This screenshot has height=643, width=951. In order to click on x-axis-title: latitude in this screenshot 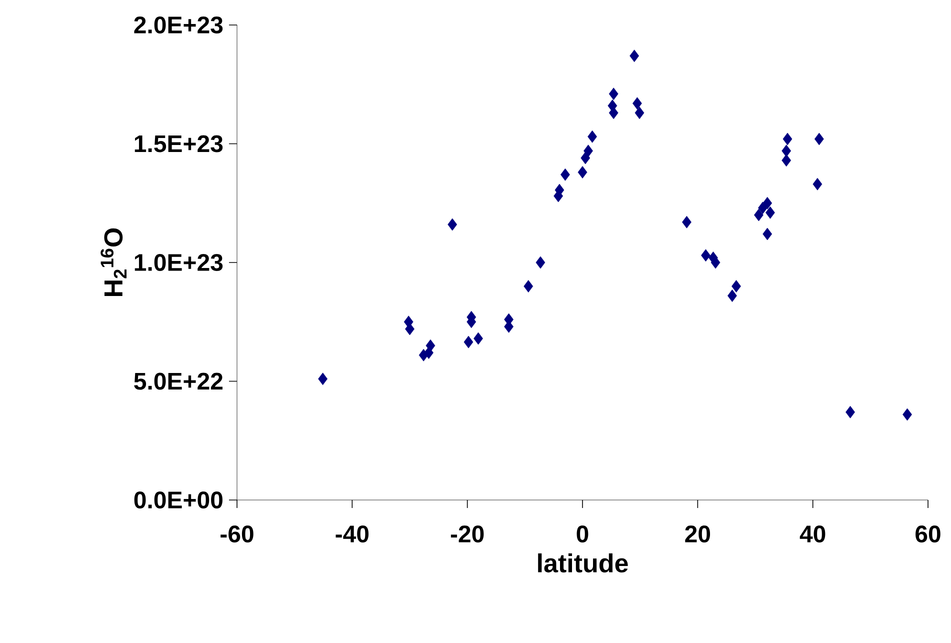, I will do `click(583, 562)`.